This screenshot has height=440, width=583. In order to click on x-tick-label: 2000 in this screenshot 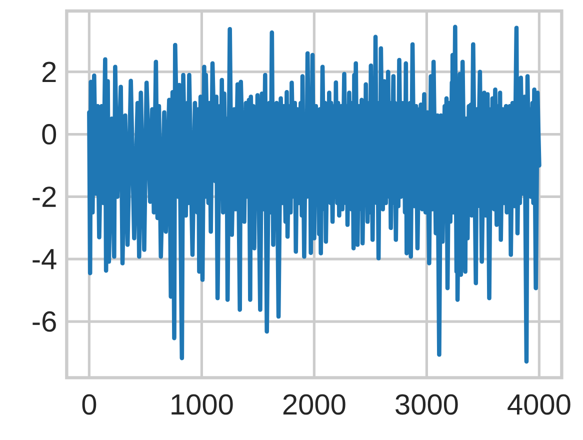, I will do `click(314, 404)`.